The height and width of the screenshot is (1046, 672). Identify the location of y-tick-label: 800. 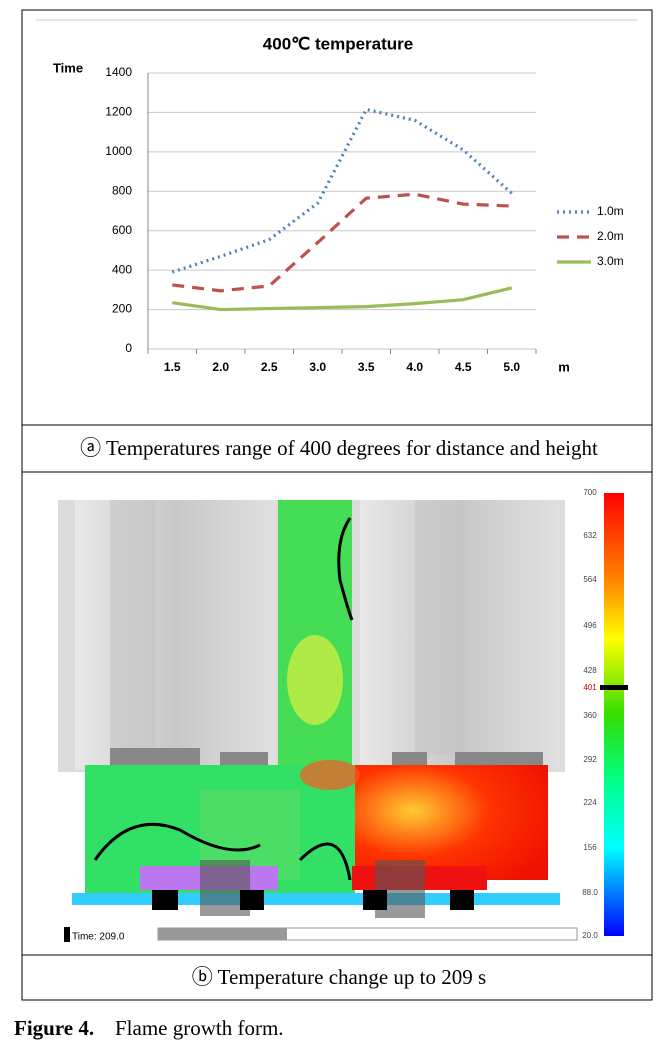
(122, 190).